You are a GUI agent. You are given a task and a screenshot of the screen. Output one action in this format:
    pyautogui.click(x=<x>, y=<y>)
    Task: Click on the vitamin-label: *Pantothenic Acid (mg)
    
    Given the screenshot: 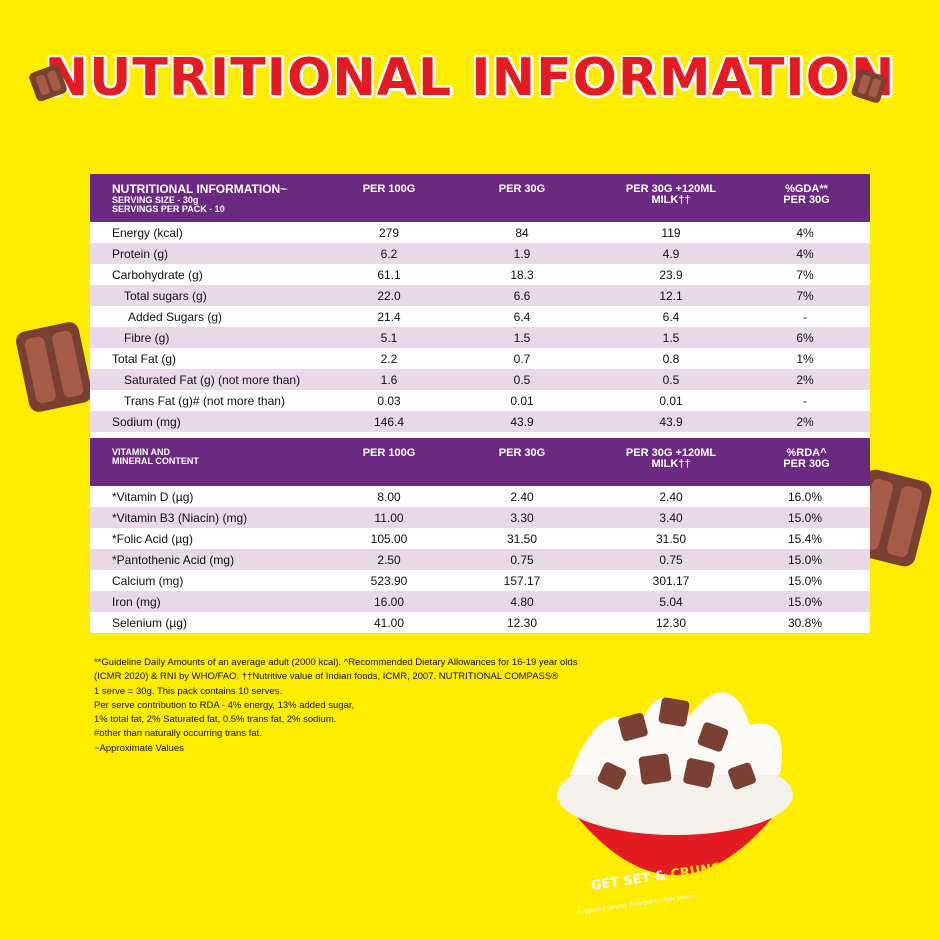 What is the action you would take?
    pyautogui.click(x=213, y=559)
    